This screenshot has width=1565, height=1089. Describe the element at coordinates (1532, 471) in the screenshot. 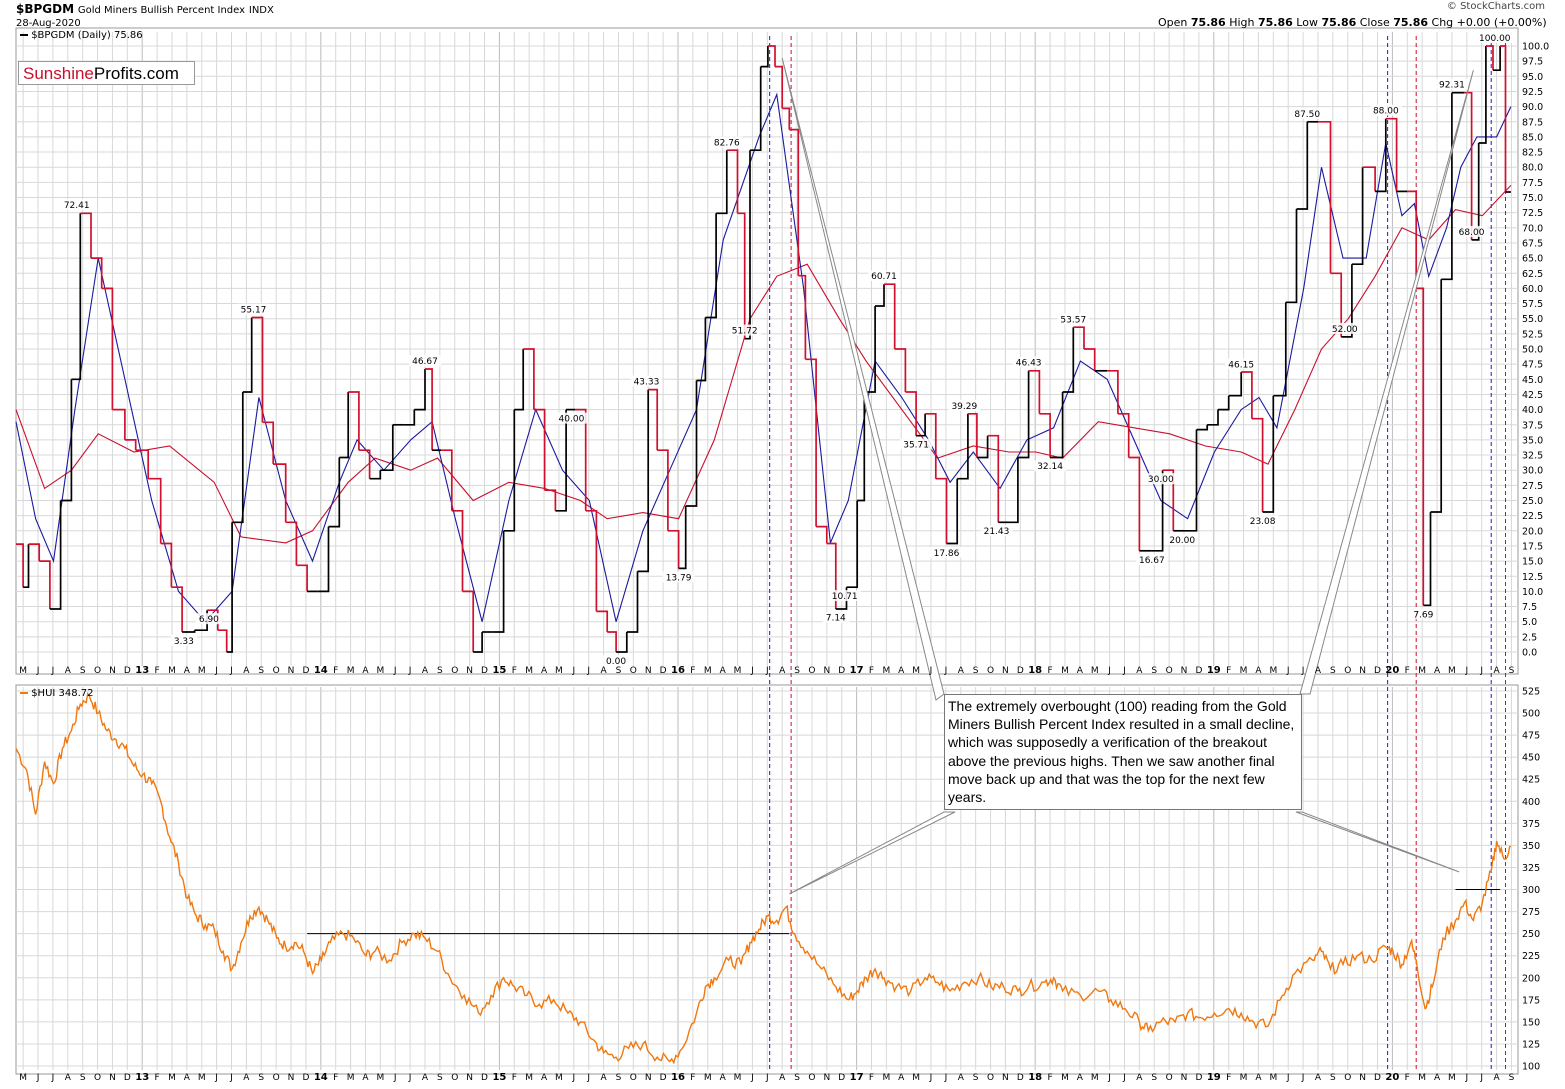

I see `y-tick-label: 30.0` at that location.